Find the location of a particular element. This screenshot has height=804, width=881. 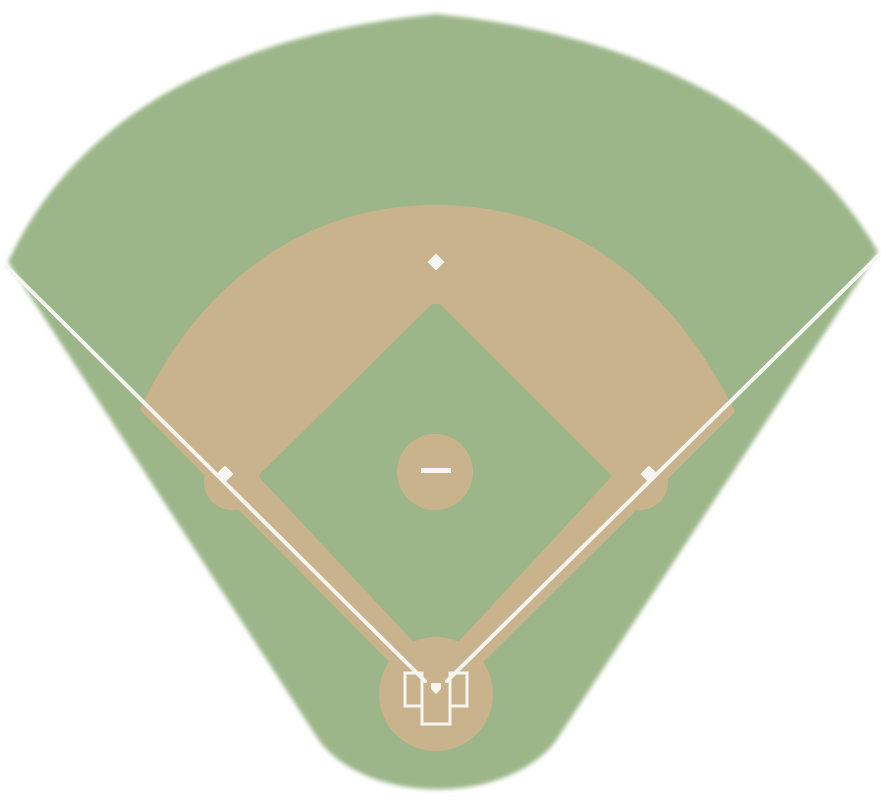

third-base-cutout is located at coordinates (232, 482).